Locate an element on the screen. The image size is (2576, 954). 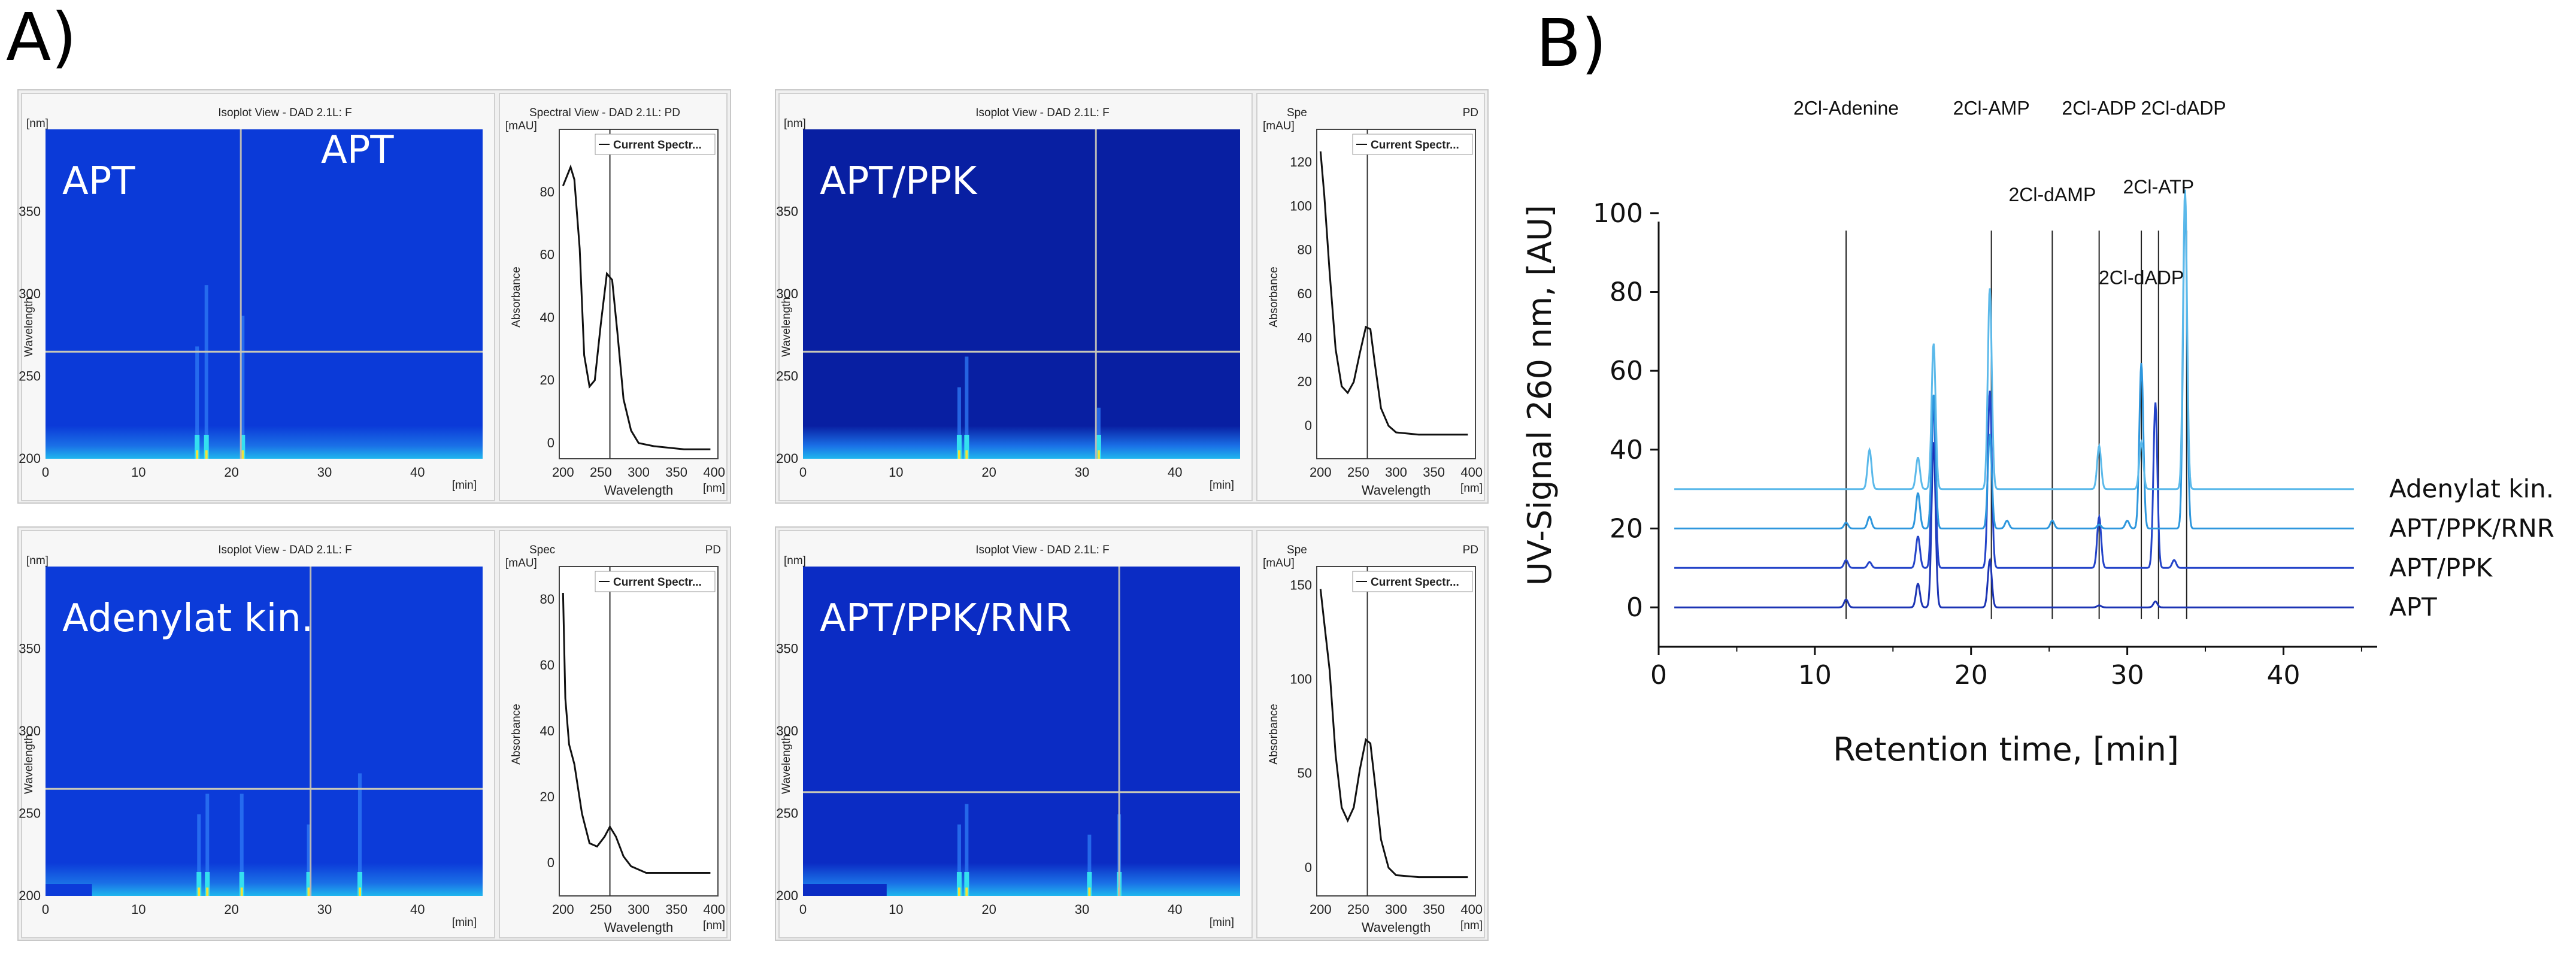
isoplot-heatmap is located at coordinates (264, 731).